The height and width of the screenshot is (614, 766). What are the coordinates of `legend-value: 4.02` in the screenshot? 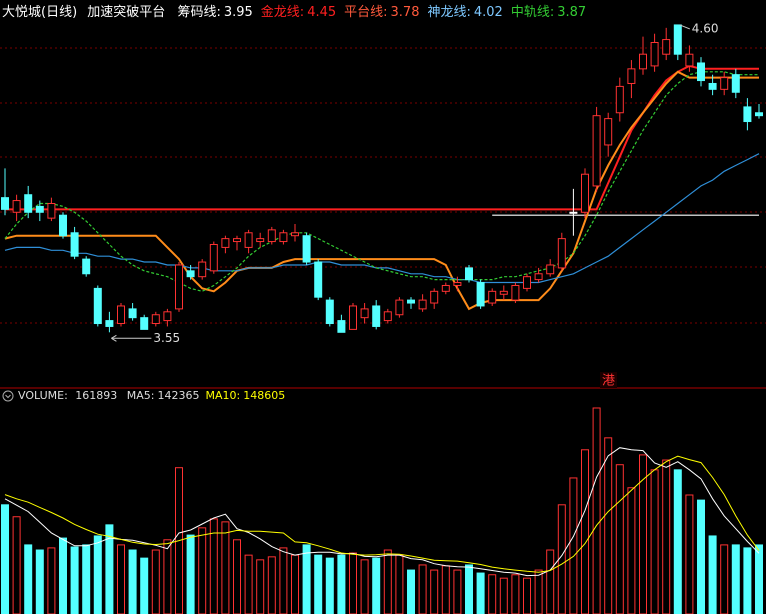 It's located at (488, 12).